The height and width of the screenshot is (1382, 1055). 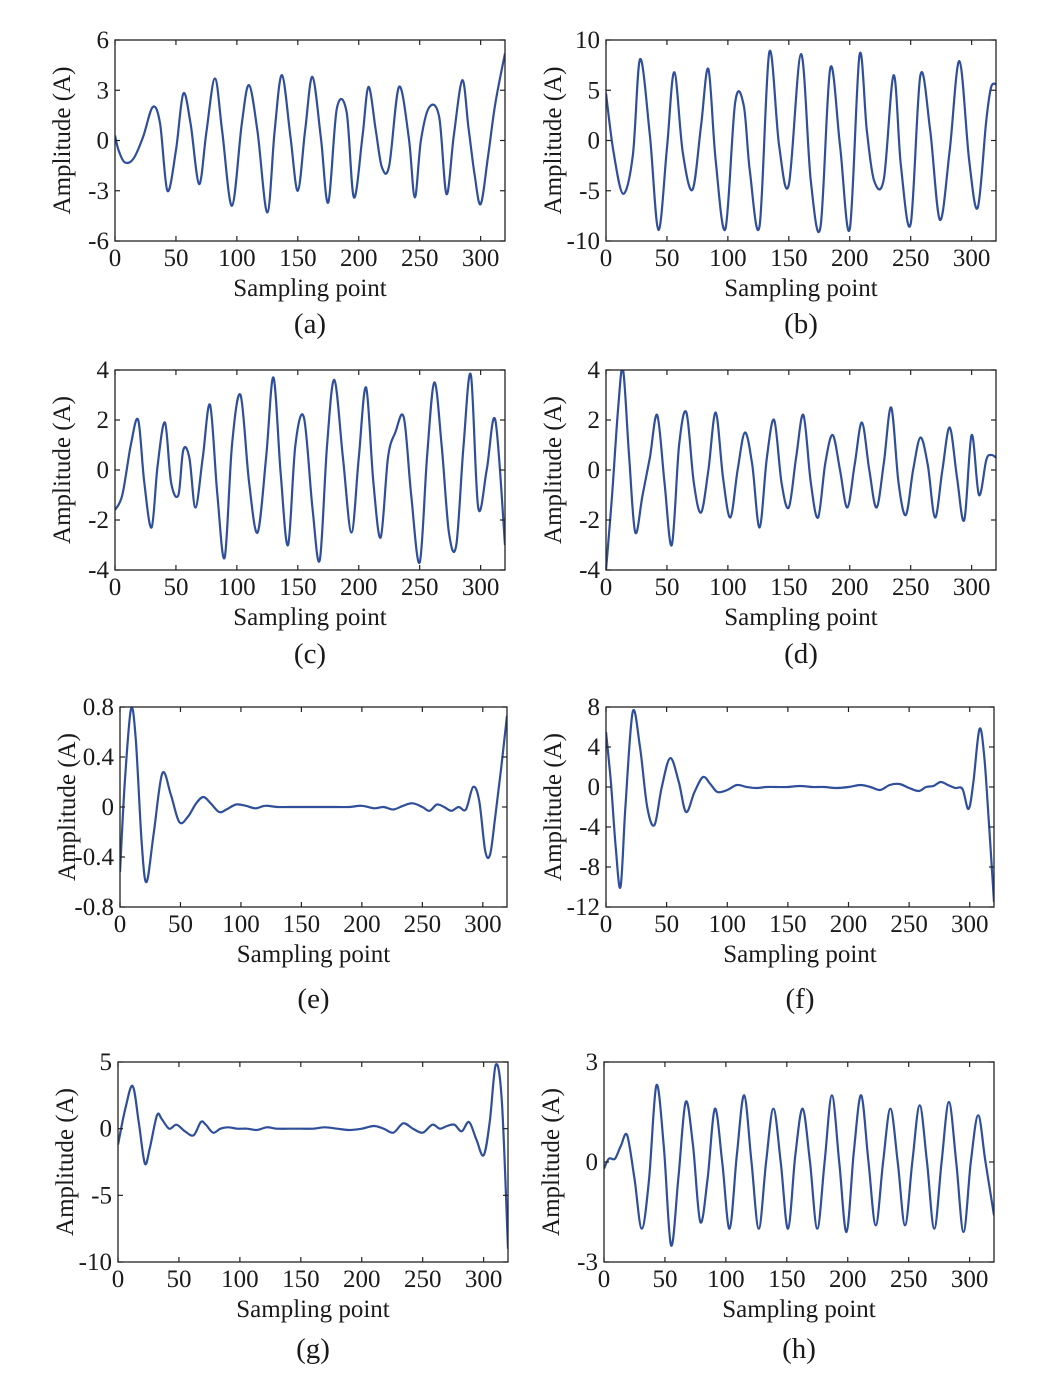 What do you see at coordinates (799, 1349) in the screenshot?
I see `subplot-caption: (h)` at bounding box center [799, 1349].